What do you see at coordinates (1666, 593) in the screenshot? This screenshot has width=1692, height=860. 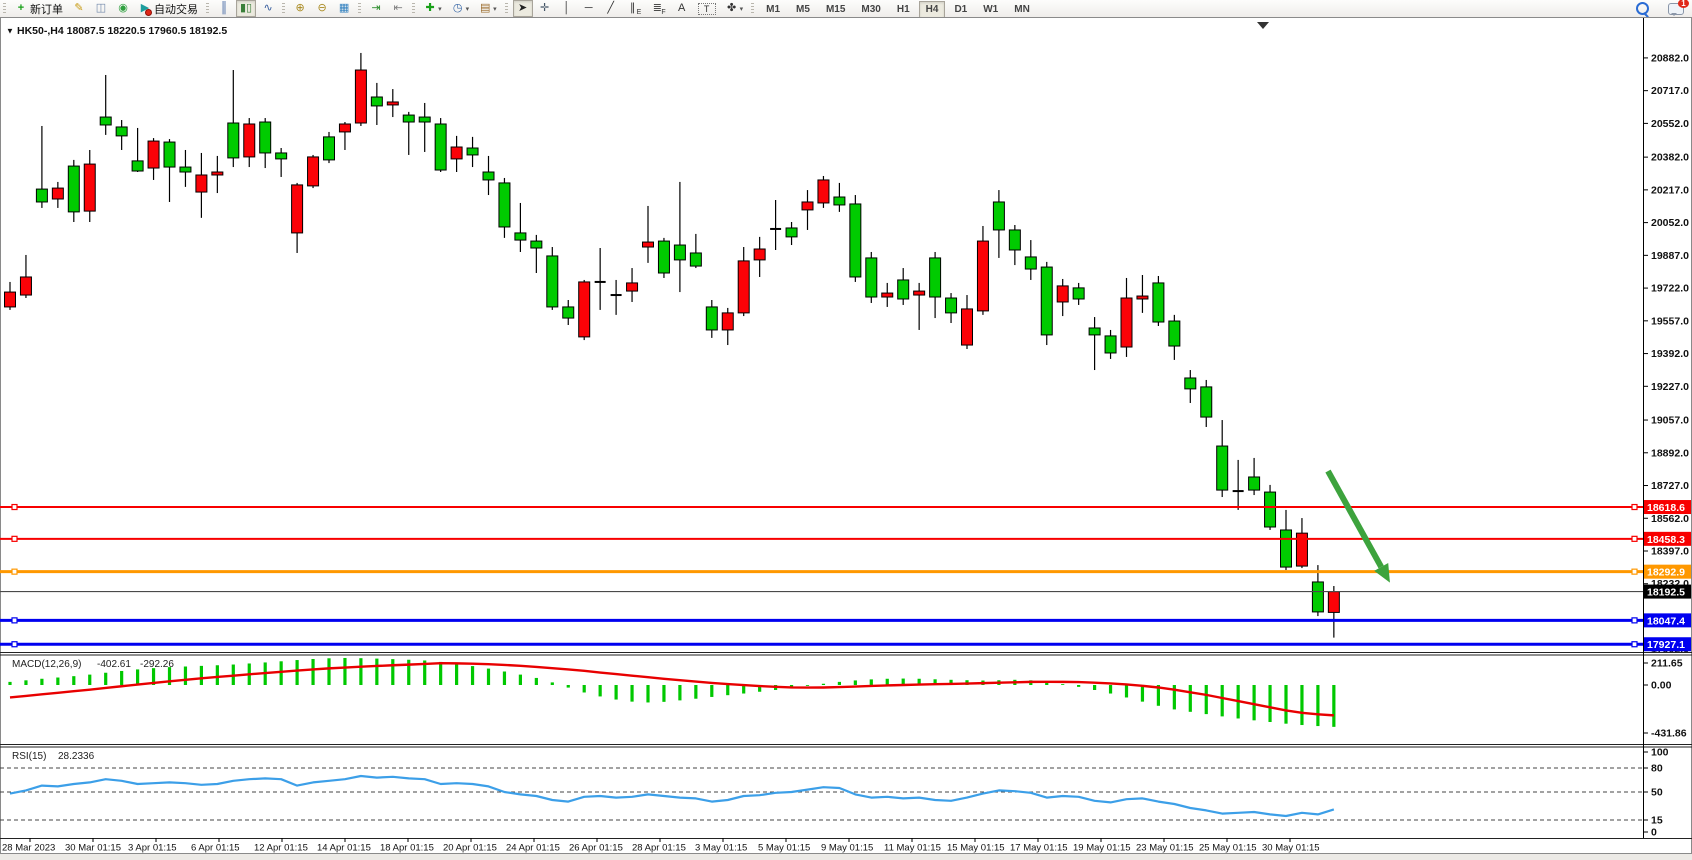 I see `price-badge-label: 18192.5` at bounding box center [1666, 593].